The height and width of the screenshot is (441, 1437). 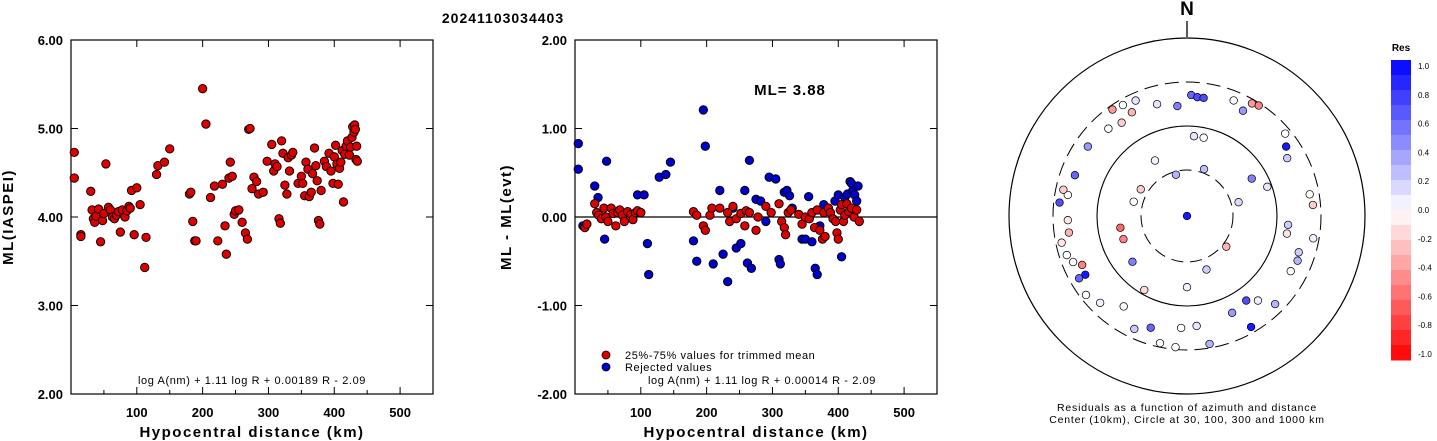 I want to click on north-label: N, so click(x=1187, y=10).